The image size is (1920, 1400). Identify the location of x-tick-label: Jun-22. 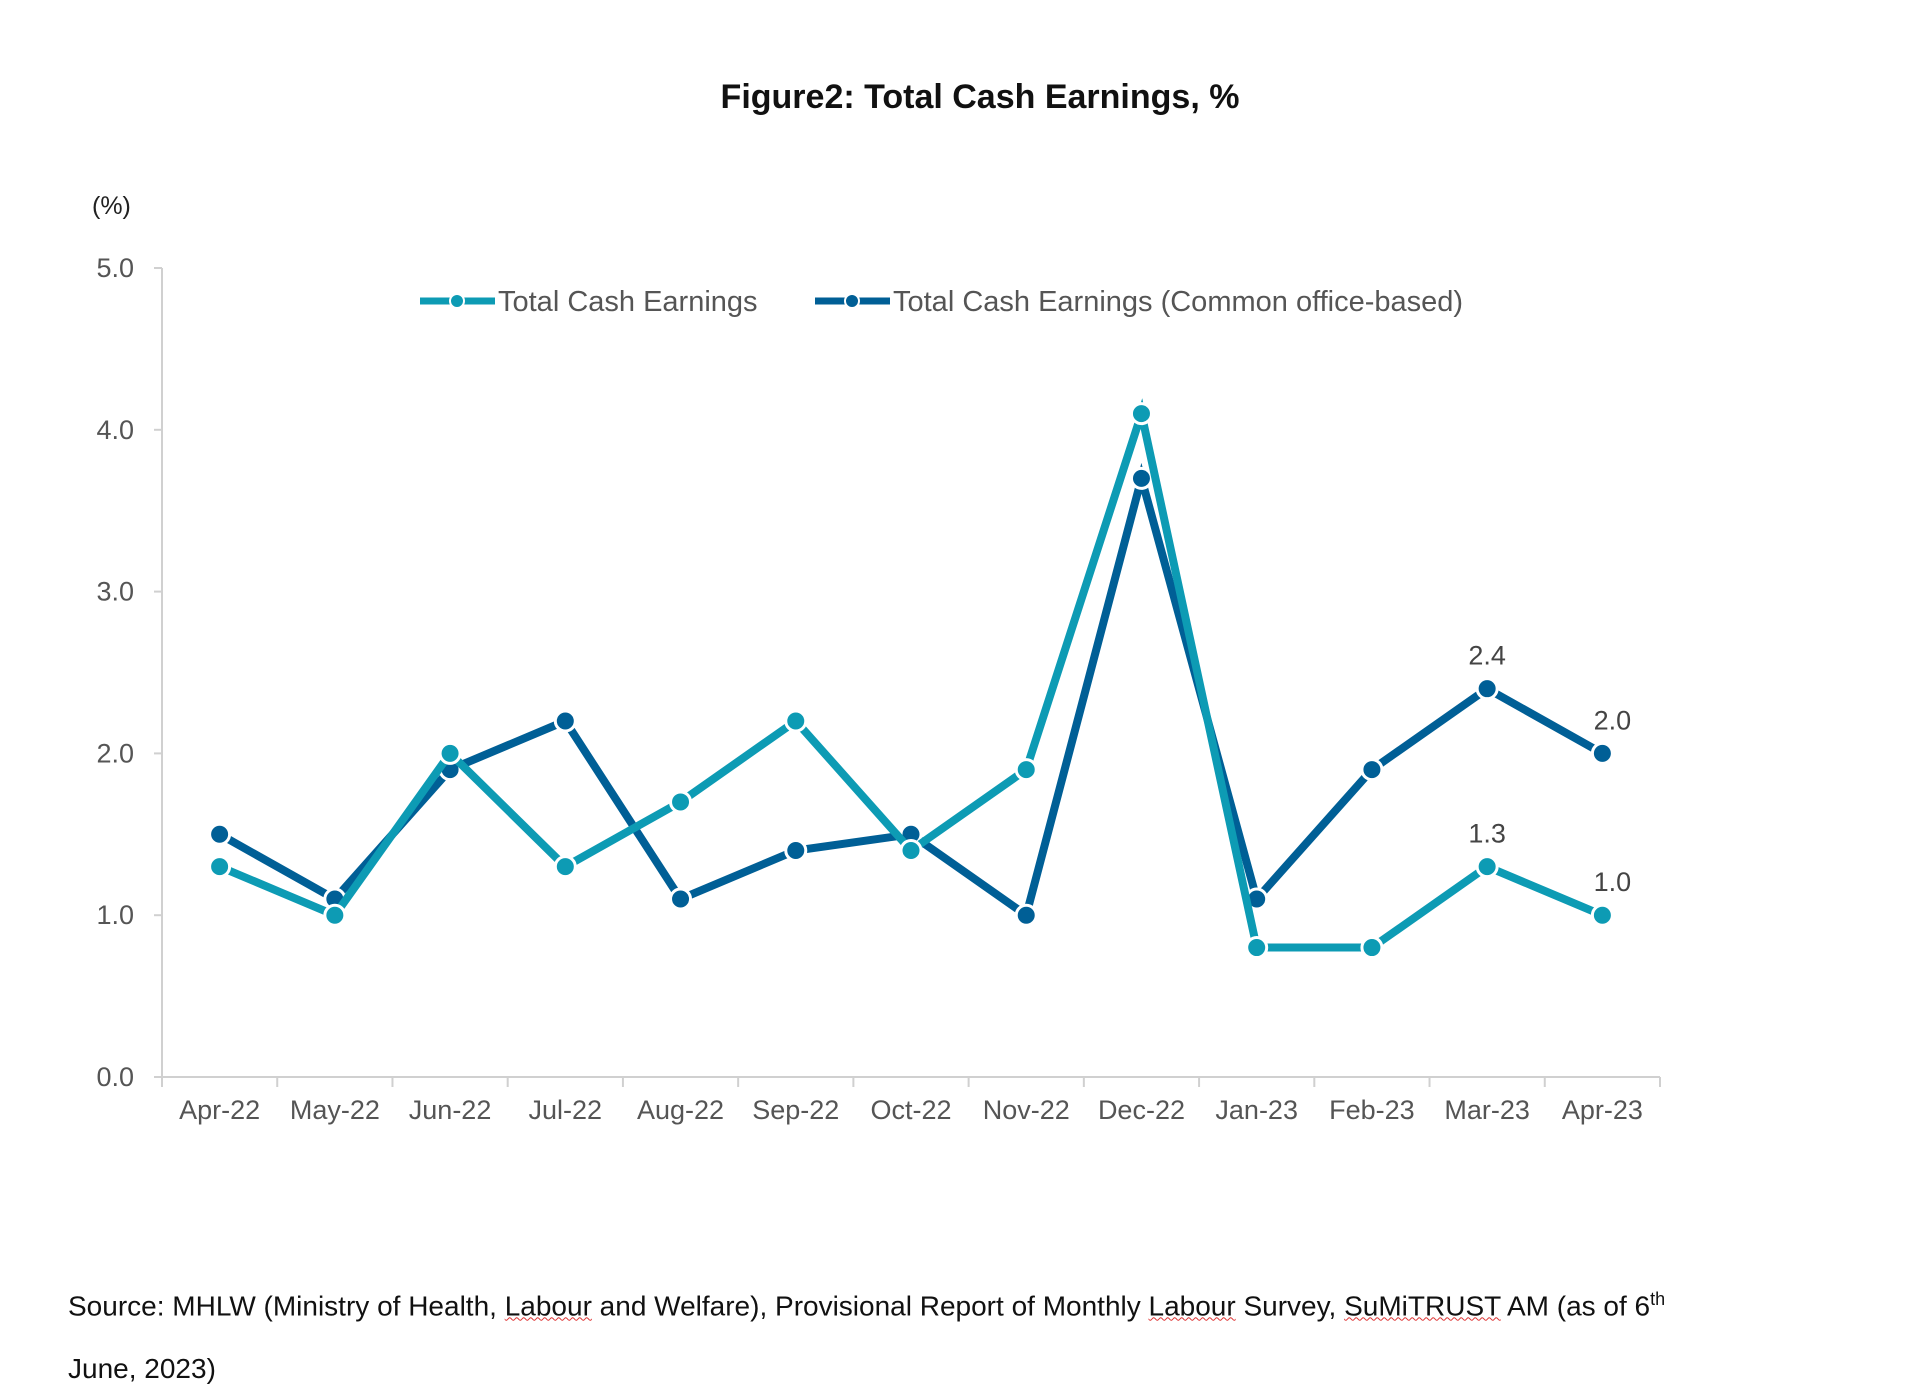
(450, 1110).